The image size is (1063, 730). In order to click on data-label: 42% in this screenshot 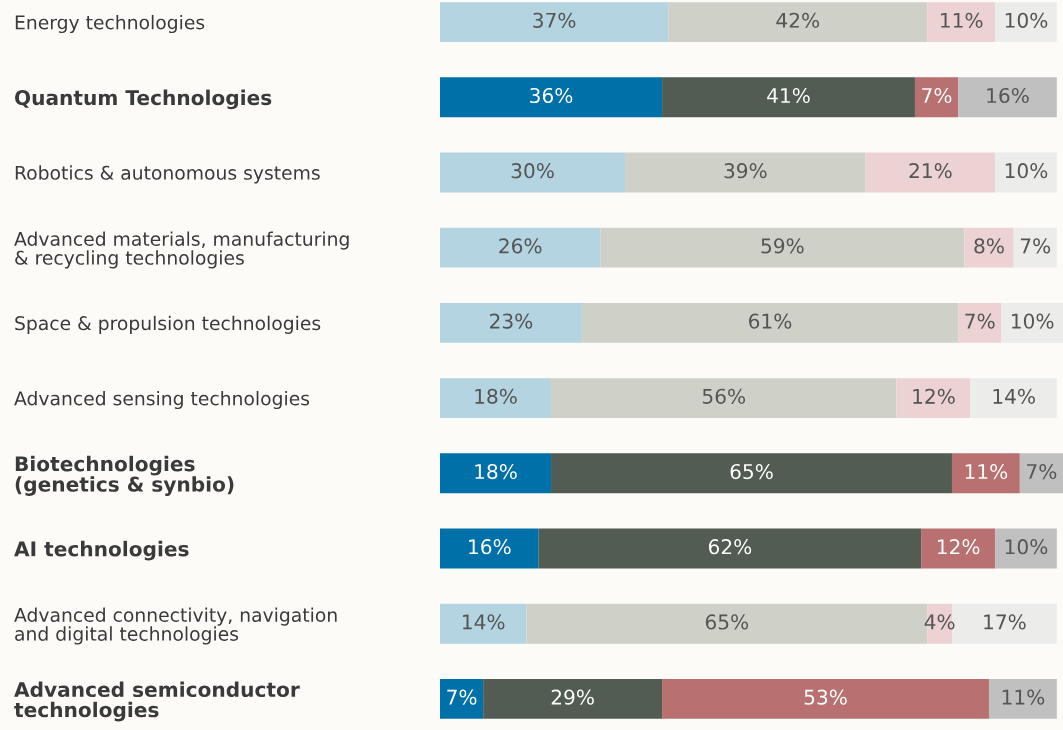, I will do `click(798, 20)`.